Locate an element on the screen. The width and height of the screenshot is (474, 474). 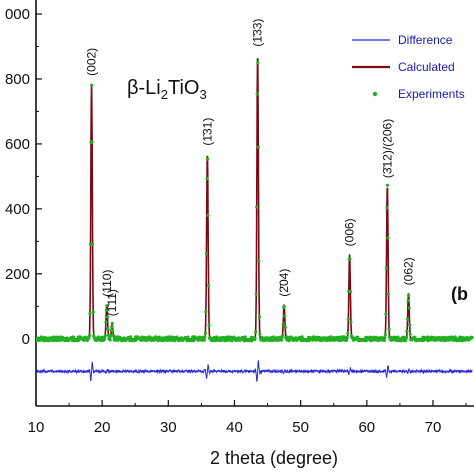
phase-label: β-Li2TiO3 is located at coordinates (167, 89).